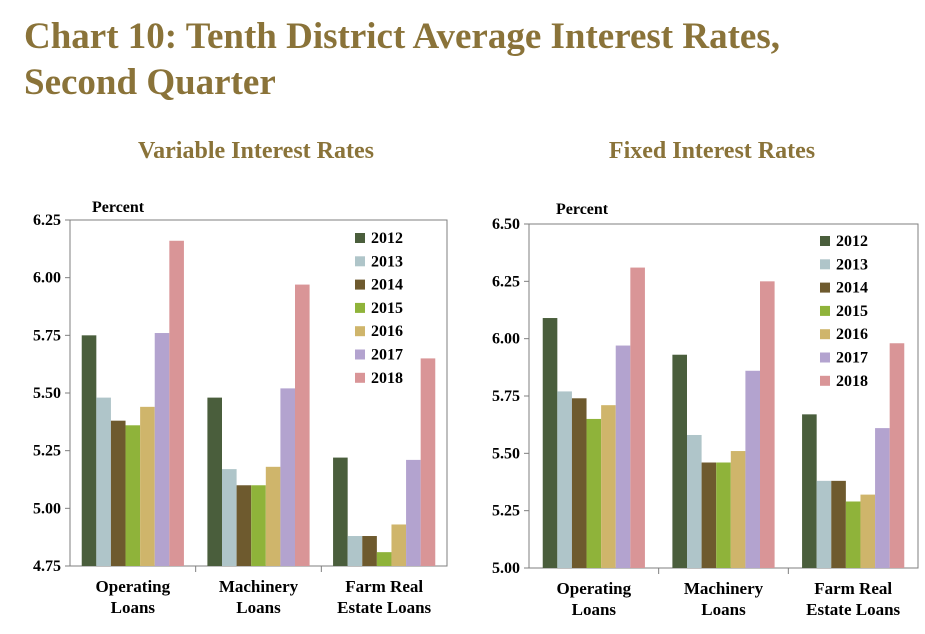 This screenshot has height=634, width=925. Describe the element at coordinates (506, 568) in the screenshot. I see `y-tick-label: 5.00` at that location.